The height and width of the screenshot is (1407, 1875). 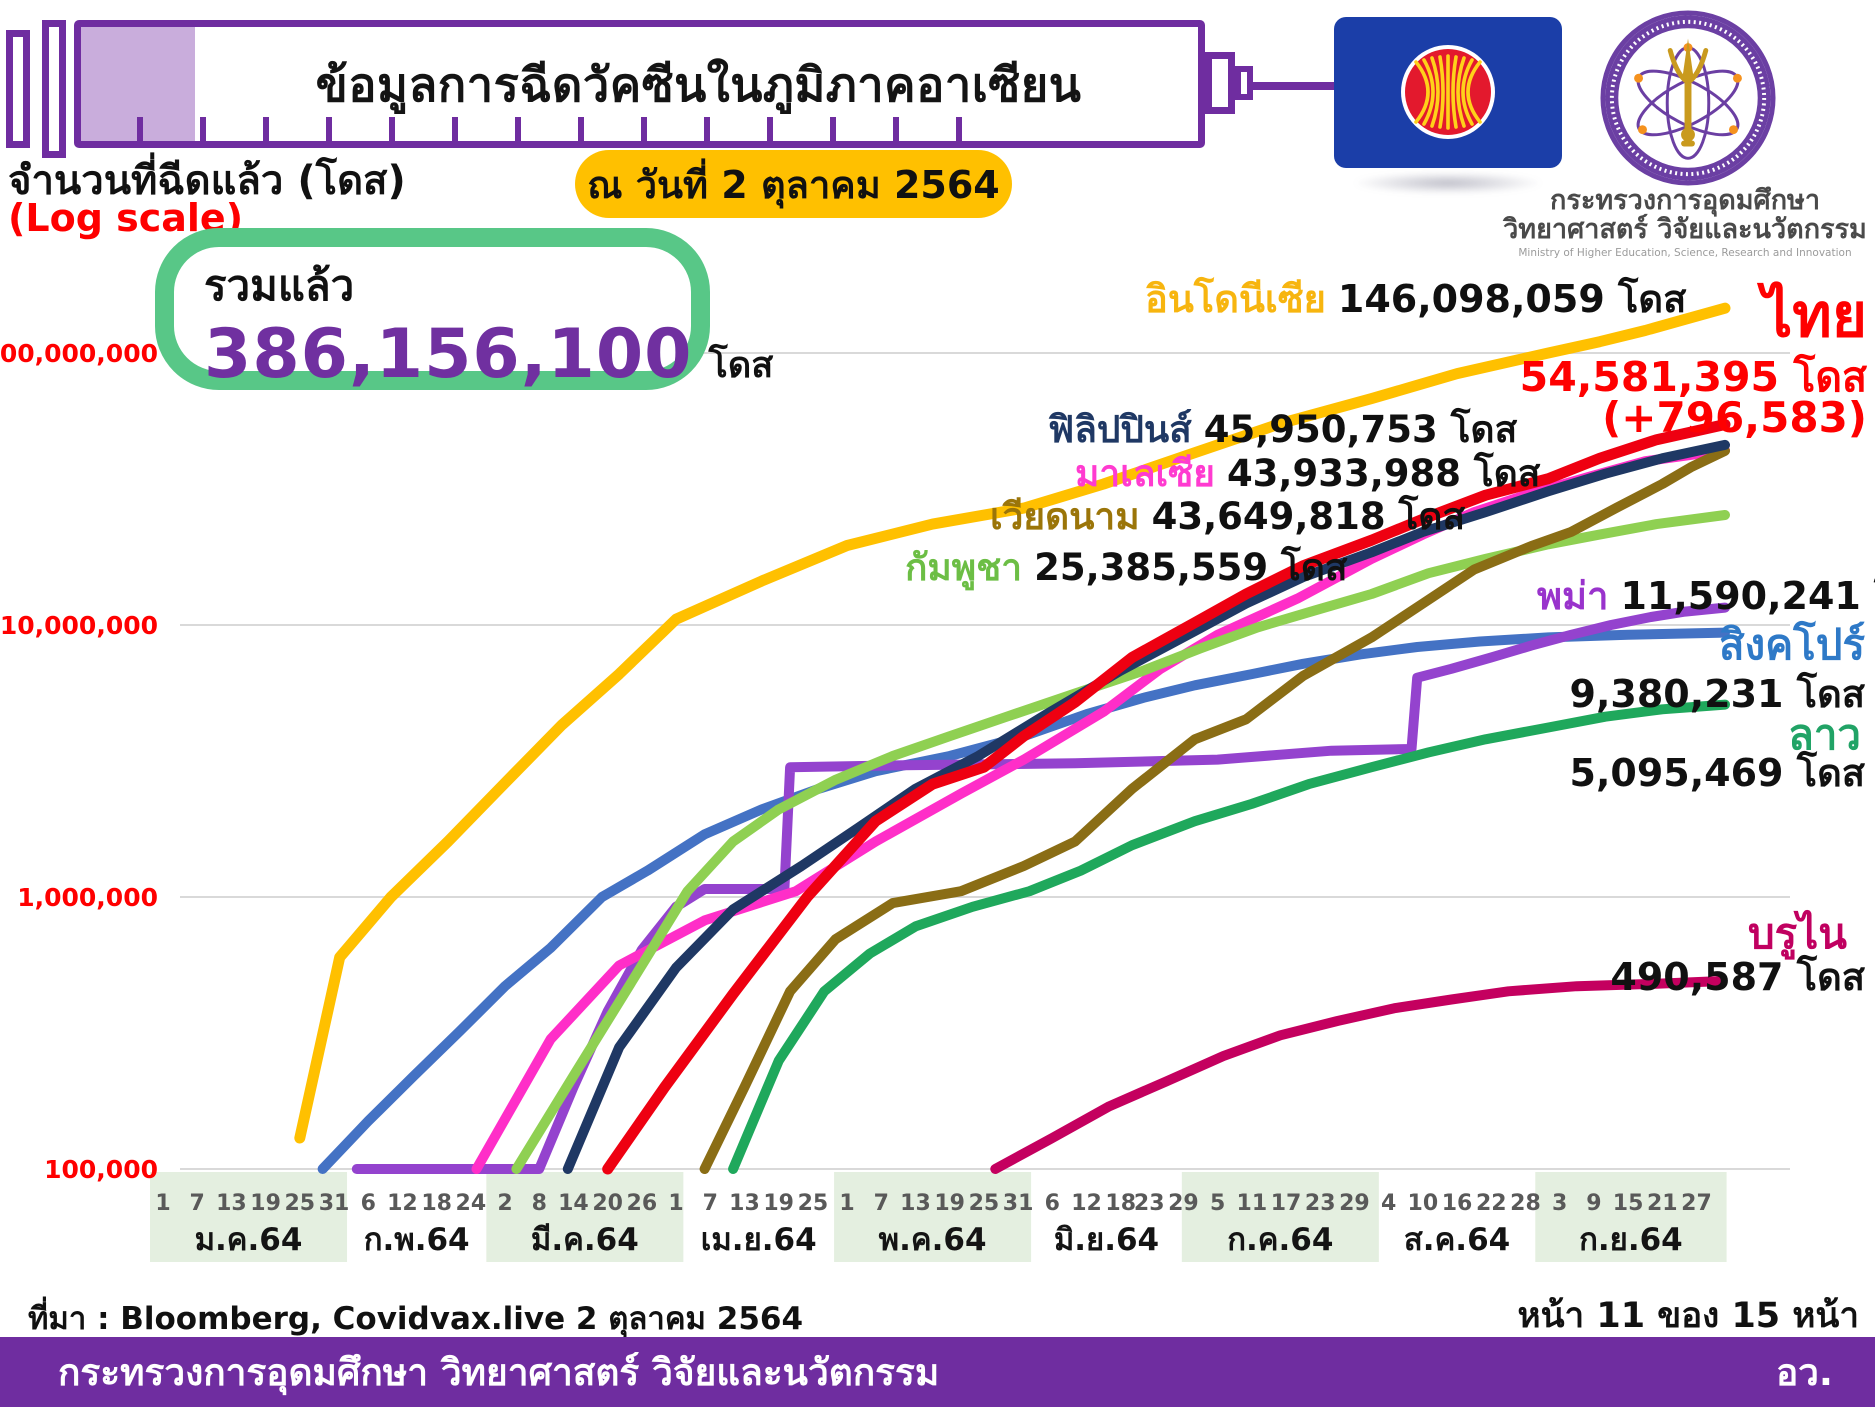 What do you see at coordinates (1457, 1240) in the screenshot?
I see `month-label: ส.ค.64` at bounding box center [1457, 1240].